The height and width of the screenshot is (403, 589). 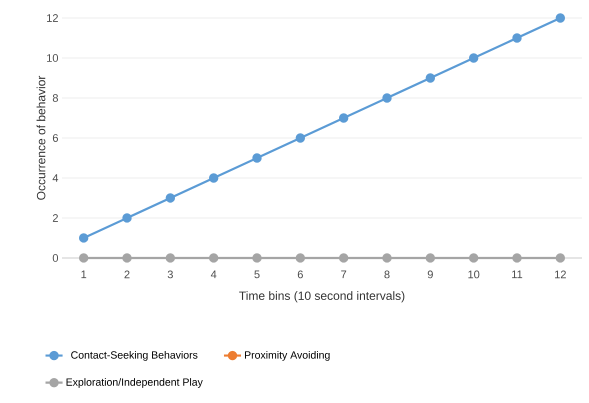 I want to click on y-tick-label: 2, so click(x=55, y=218).